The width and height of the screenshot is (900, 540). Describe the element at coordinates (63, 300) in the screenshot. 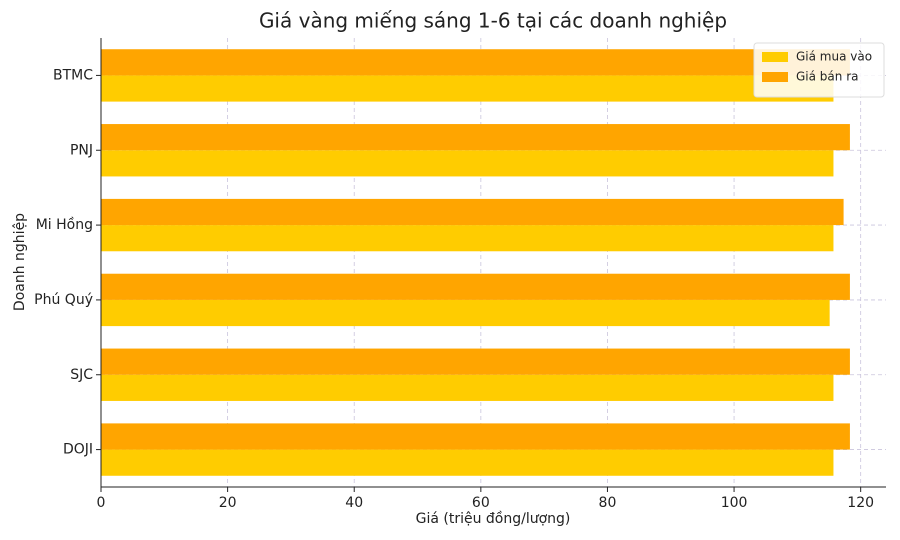

I see `y-tick-label: Phú Quý` at that location.